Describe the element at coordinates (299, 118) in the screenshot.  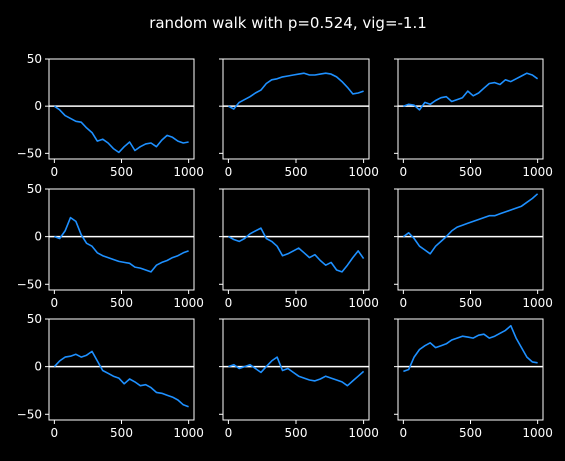
I see `subplot-1-2: 0 500 1000` at that location.